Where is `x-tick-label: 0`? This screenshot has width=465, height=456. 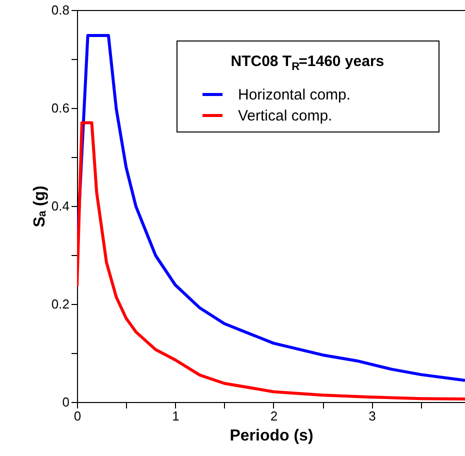 x-tick-label: 0 is located at coordinates (78, 416).